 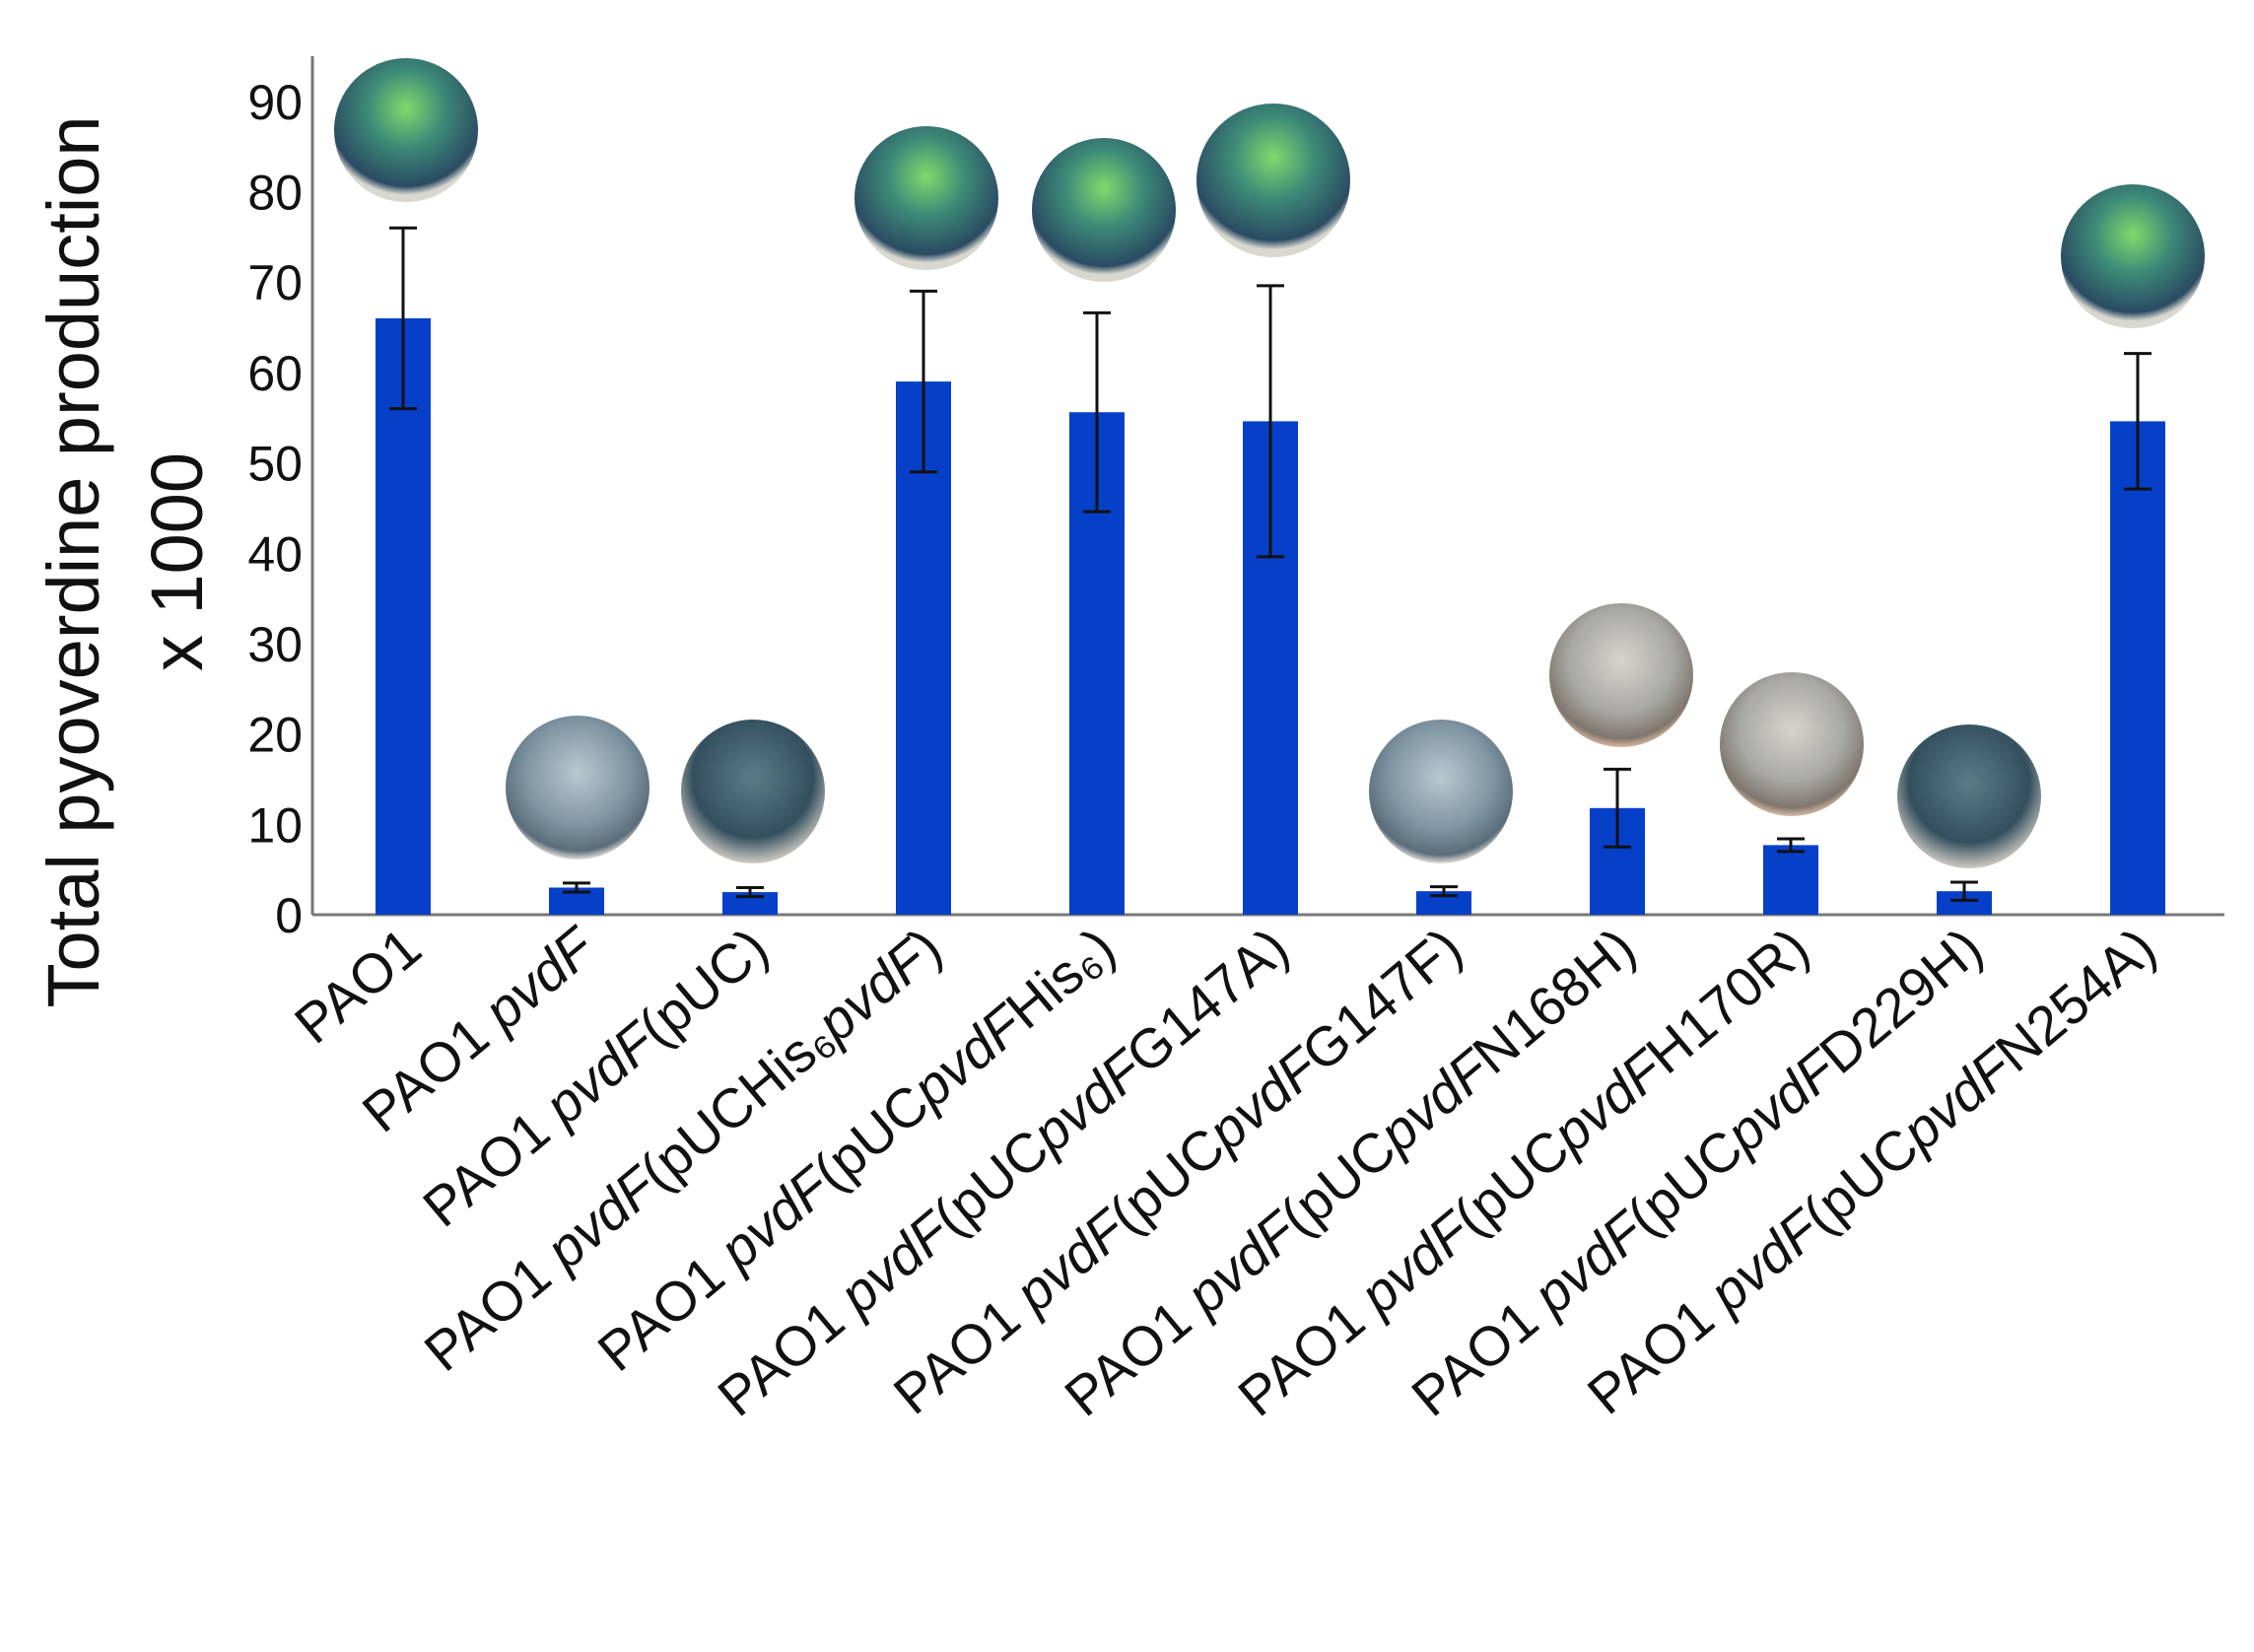 What do you see at coordinates (275, 282) in the screenshot?
I see `y-tick-label: 70` at bounding box center [275, 282].